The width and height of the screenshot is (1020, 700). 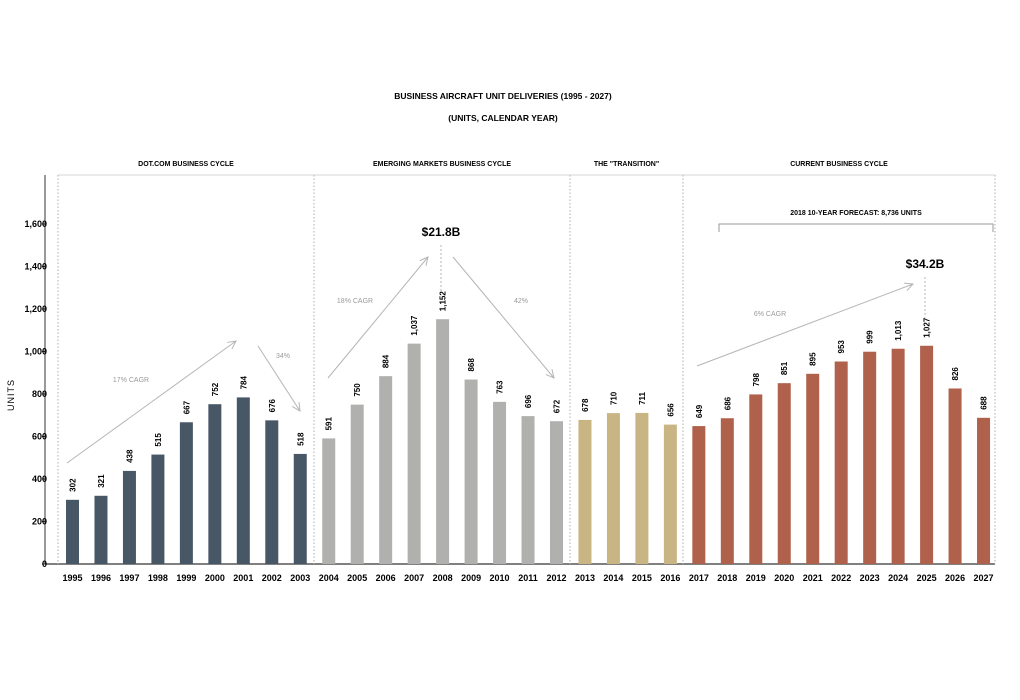 What do you see at coordinates (927, 327) in the screenshot?
I see `value-label: 1,027` at bounding box center [927, 327].